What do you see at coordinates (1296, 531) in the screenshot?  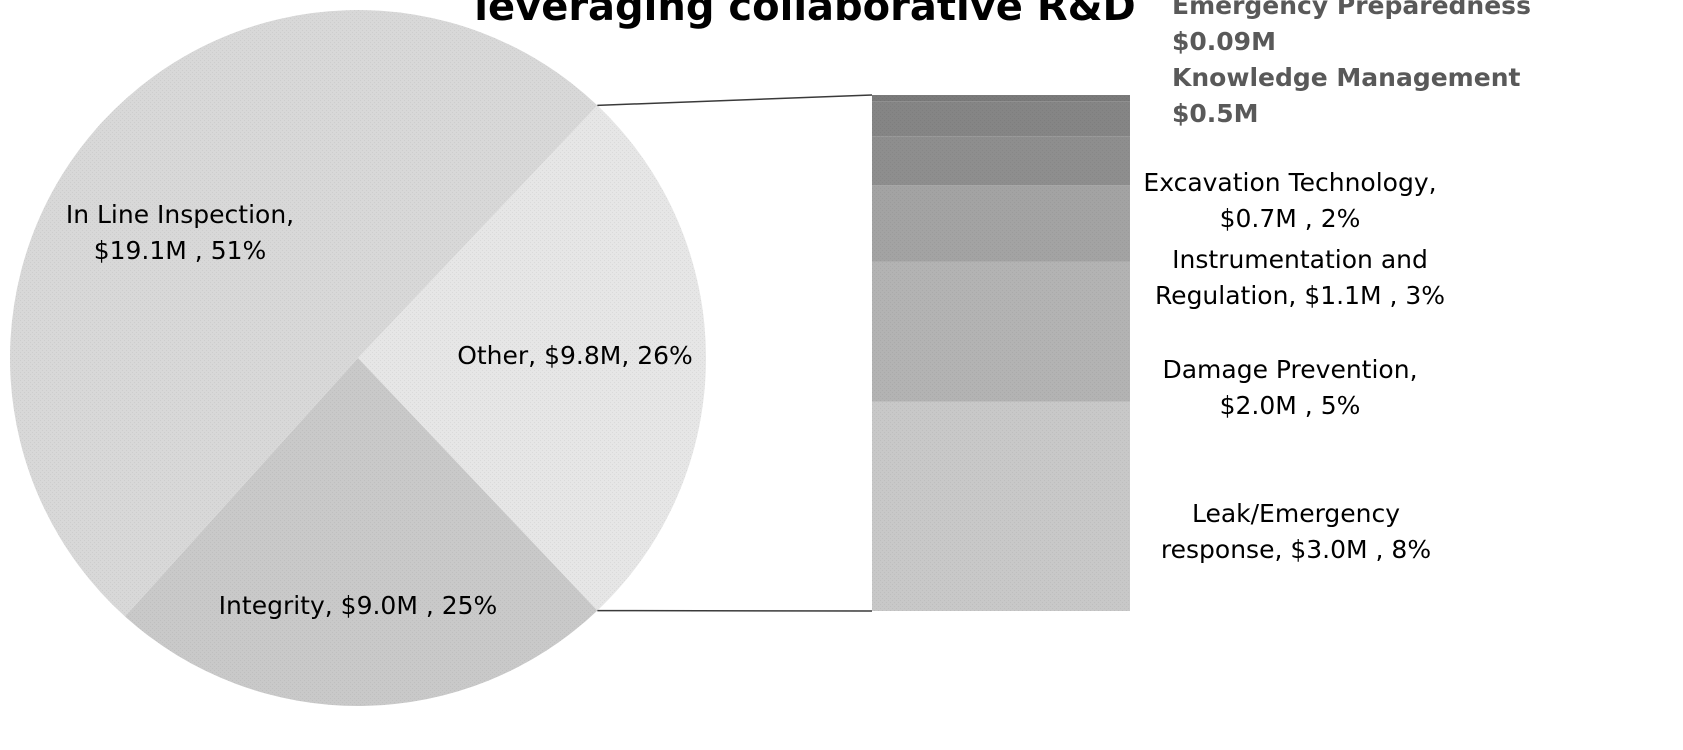 I see `bar-label-leak-emergency-response: Leak/Emergency response, $3.0M , 8%` at bounding box center [1296, 531].